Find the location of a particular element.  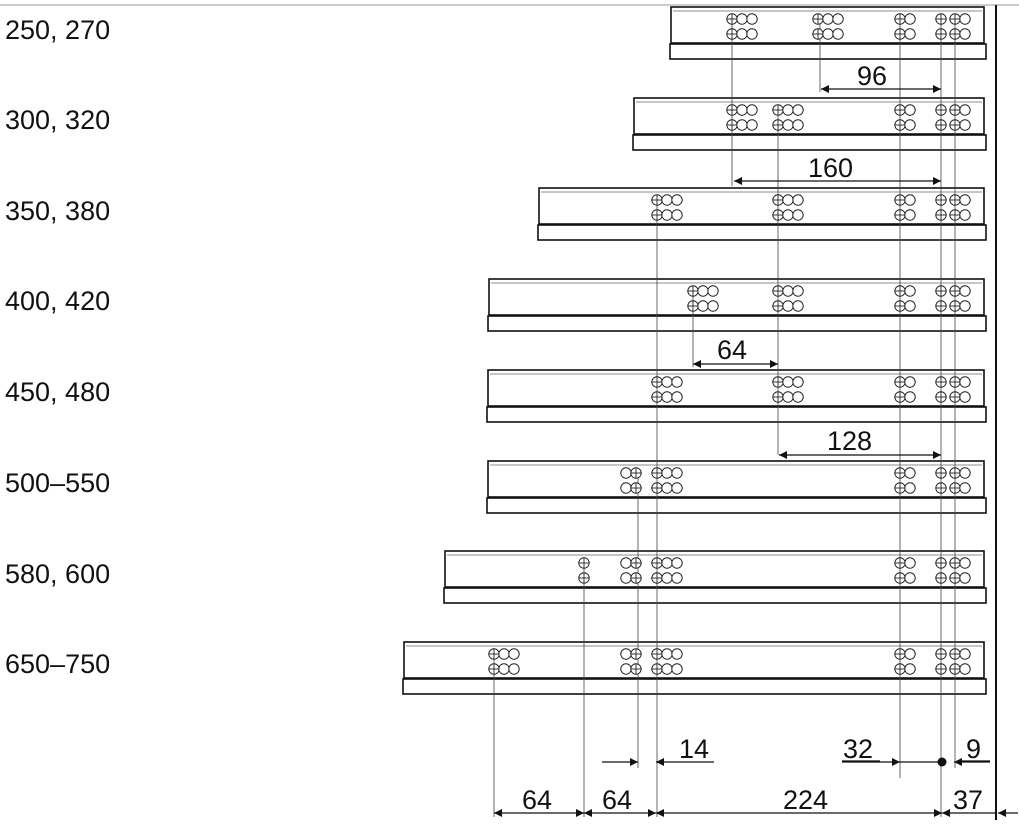

dim-label-224: 224 is located at coordinates (805, 800).